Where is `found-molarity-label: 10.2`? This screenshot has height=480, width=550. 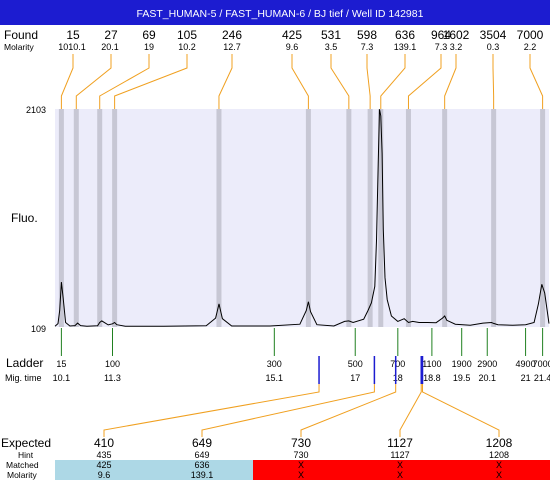 found-molarity-label: 10.2 is located at coordinates (187, 47).